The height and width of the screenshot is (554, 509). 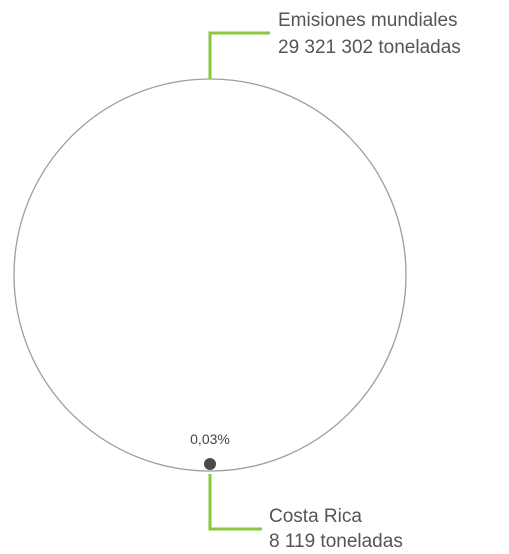 What do you see at coordinates (336, 541) in the screenshot?
I see `costa-rica-value-label: 8 119 toneladas` at bounding box center [336, 541].